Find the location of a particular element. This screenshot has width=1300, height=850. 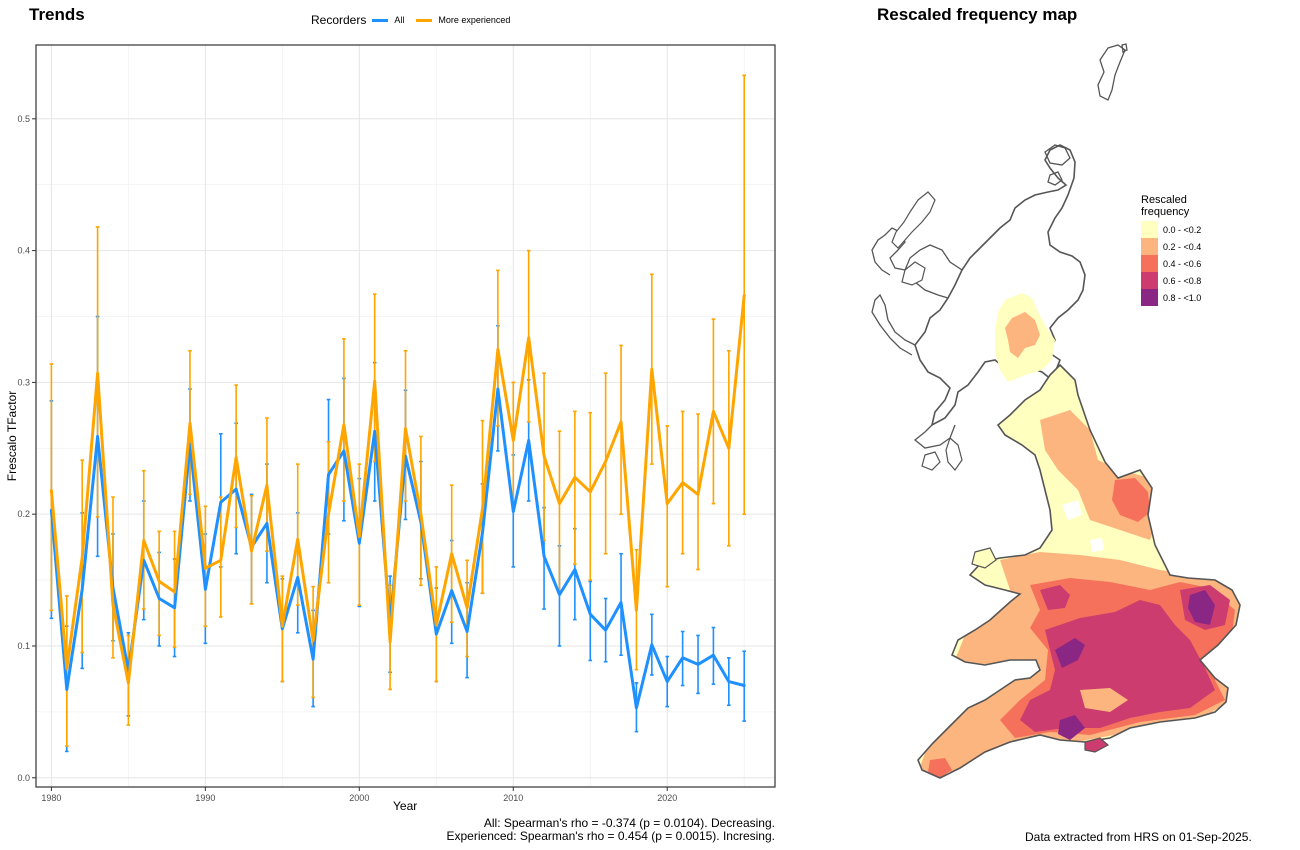

legend-swatch-experienced is located at coordinates (424, 20).